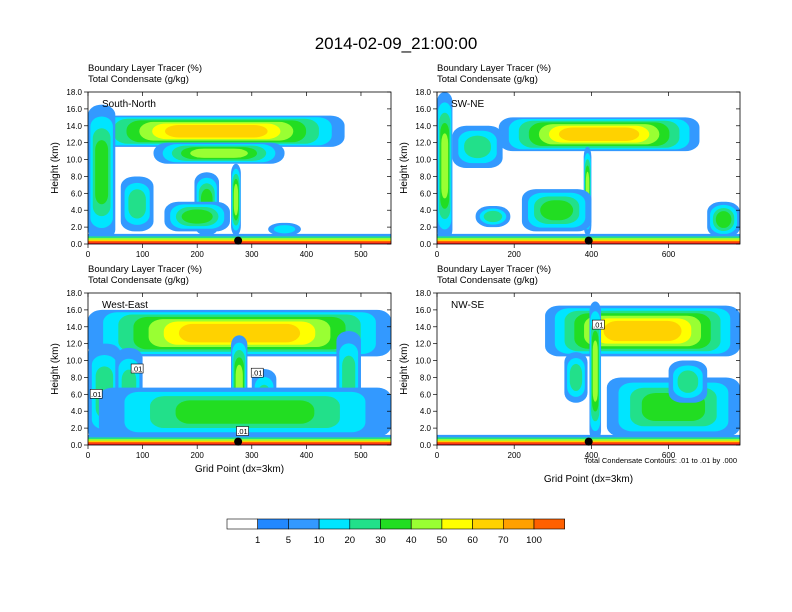 The height and width of the screenshot is (612, 792). Describe the element at coordinates (350, 540) in the screenshot. I see `colorbar-label: 20` at that location.